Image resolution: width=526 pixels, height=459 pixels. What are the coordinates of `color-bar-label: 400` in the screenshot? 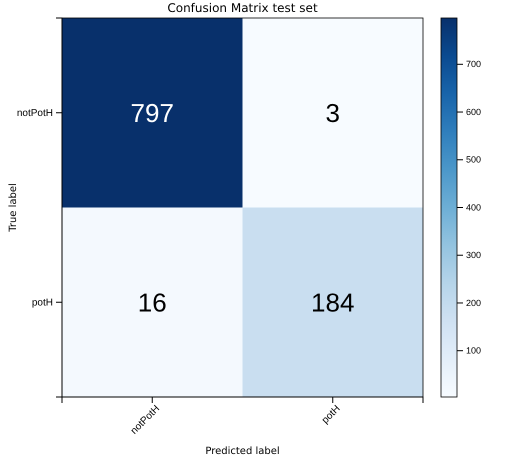 It's located at (474, 207).